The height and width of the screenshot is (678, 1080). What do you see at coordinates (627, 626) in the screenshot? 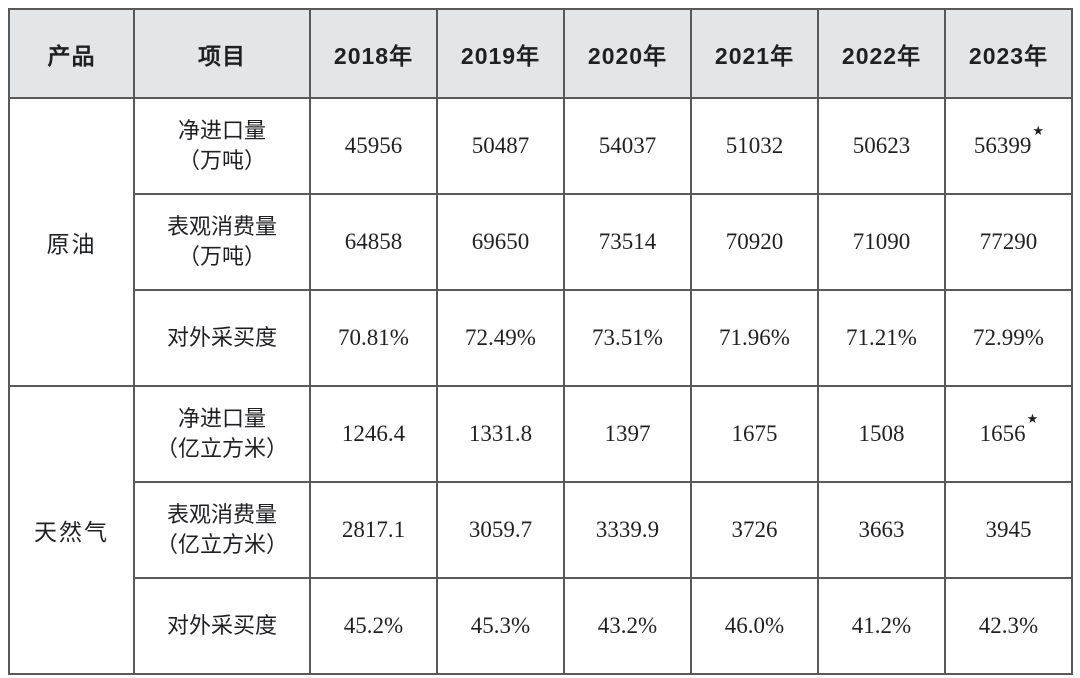
I see `value-cell: 43.2%` at bounding box center [627, 626].